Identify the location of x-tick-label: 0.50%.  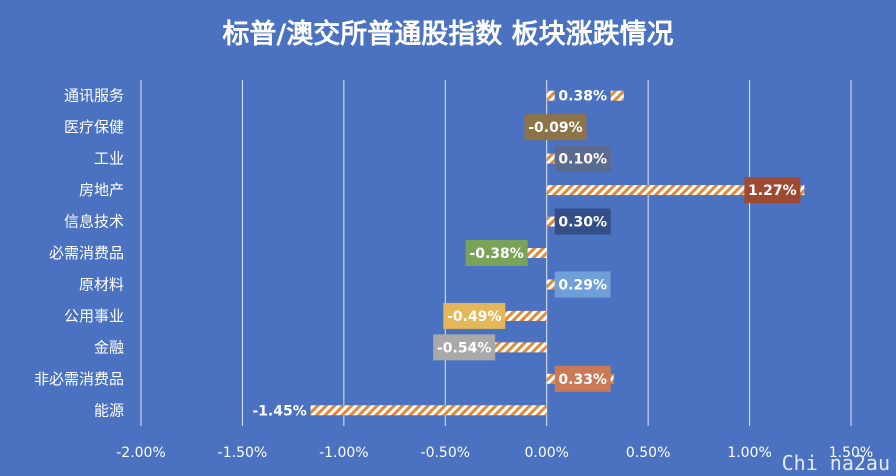
(648, 453).